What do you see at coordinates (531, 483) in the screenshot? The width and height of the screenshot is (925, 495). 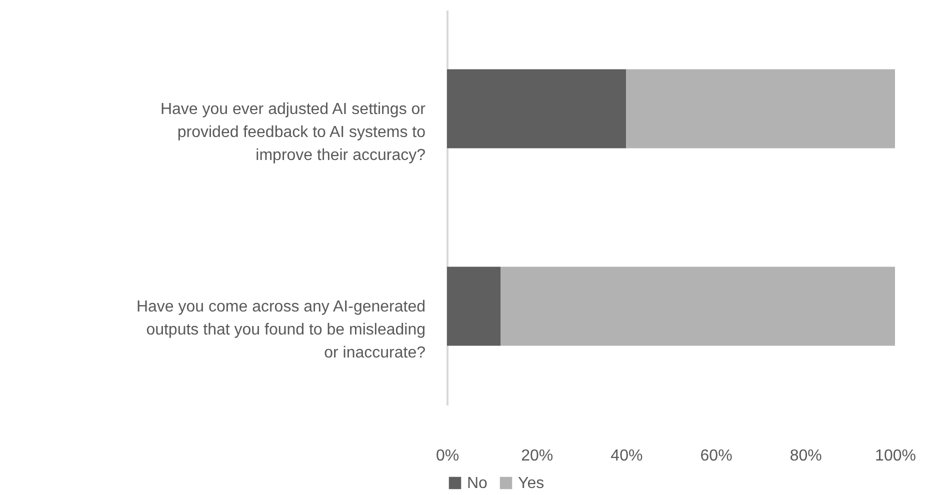 I see `legend-label: Yes` at bounding box center [531, 483].